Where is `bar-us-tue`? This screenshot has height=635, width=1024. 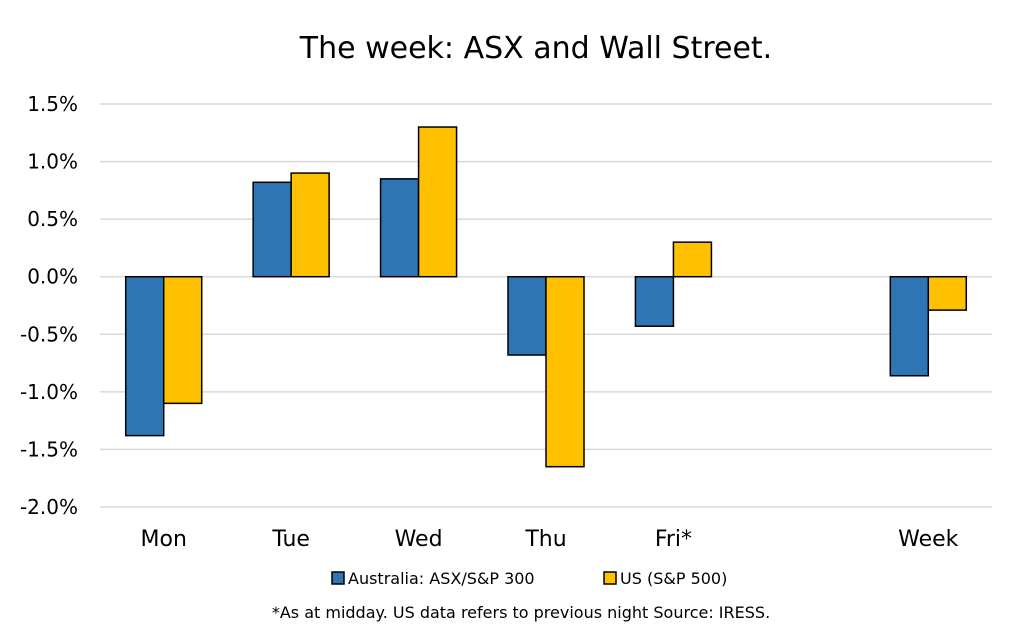
bar-us-tue is located at coordinates (310, 225).